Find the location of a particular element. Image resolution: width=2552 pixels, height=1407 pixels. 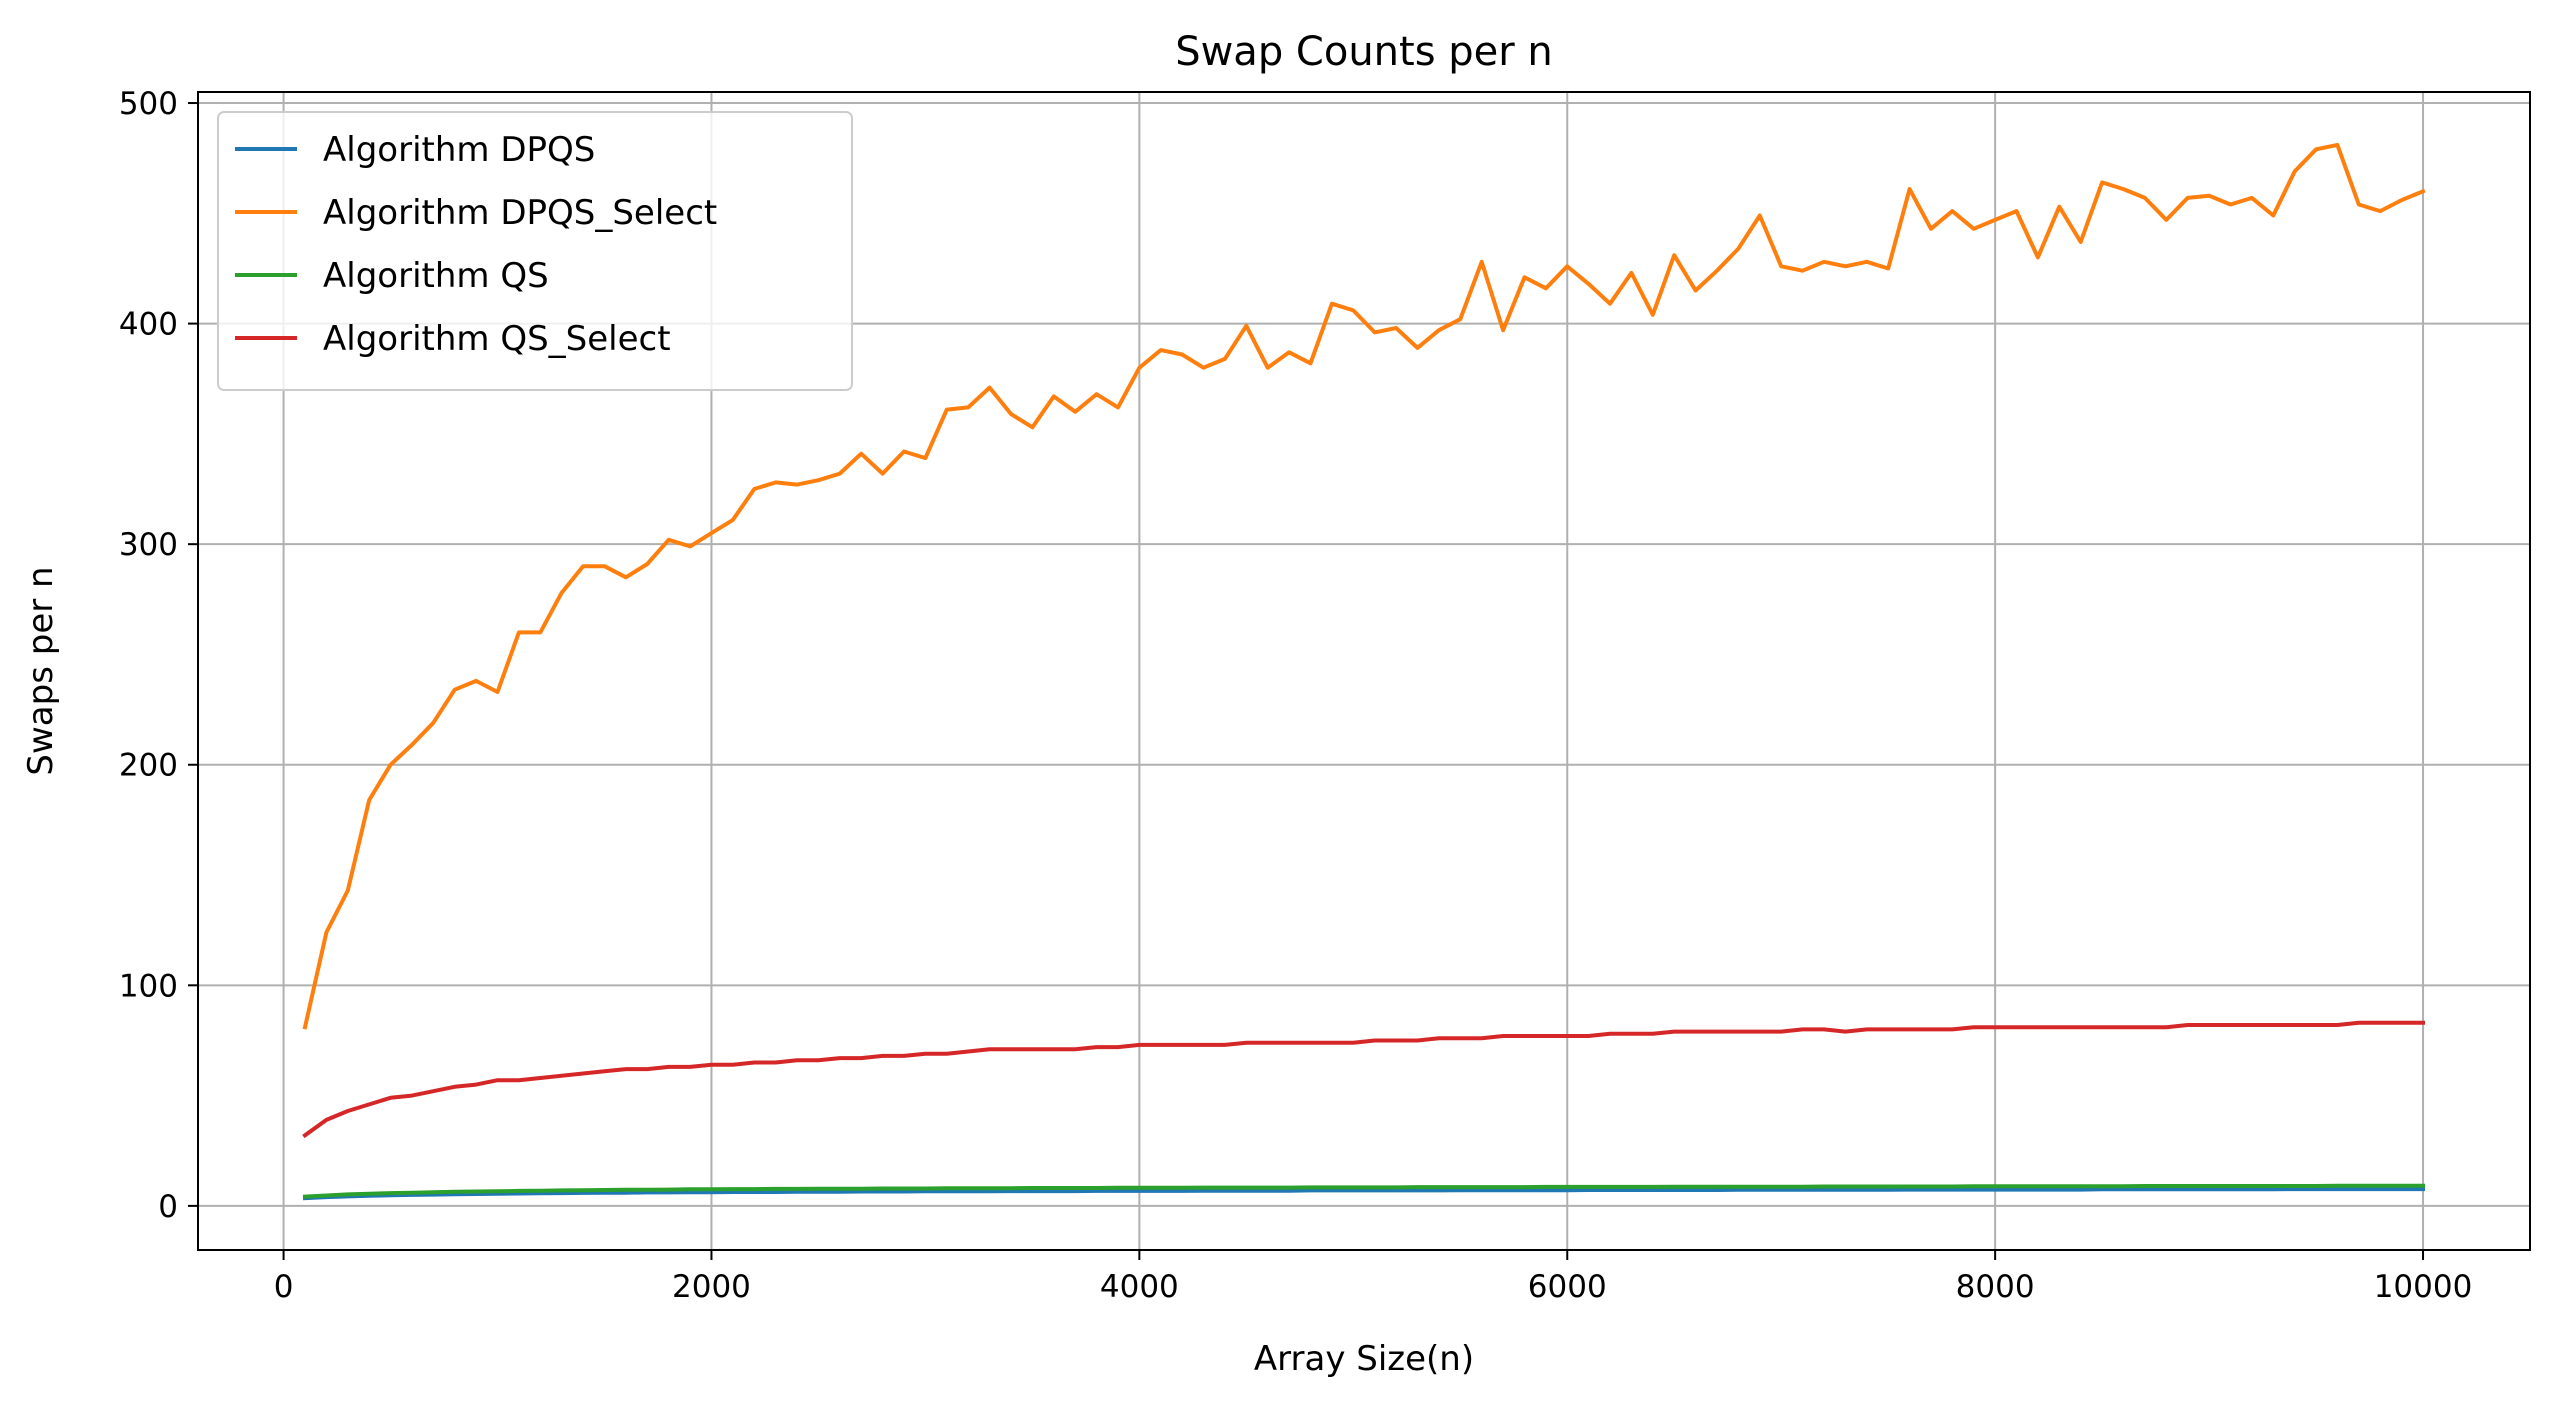

y-tick-label: 200 is located at coordinates (148, 766).